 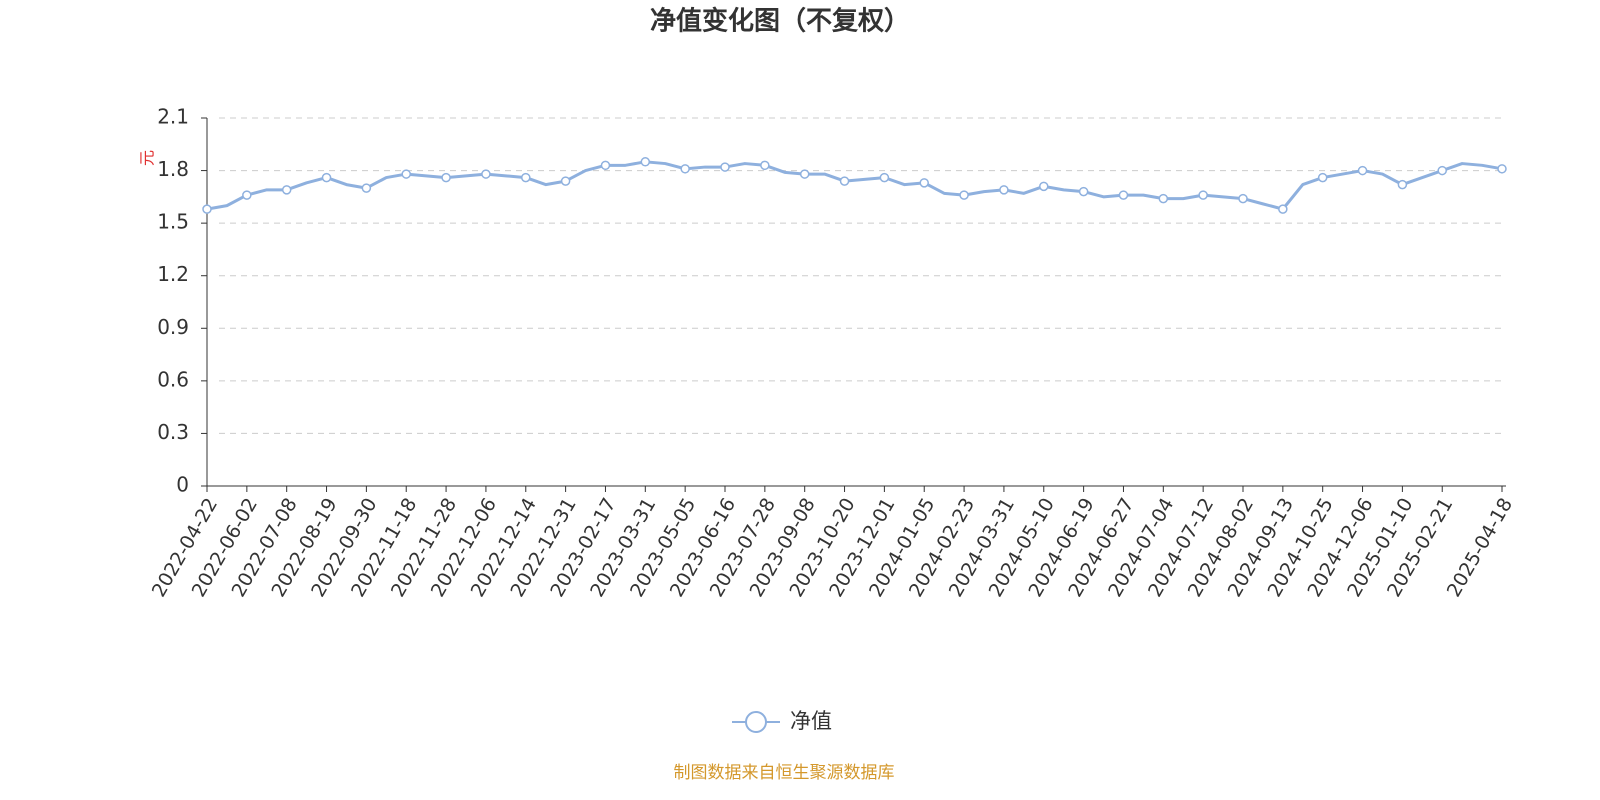 I want to click on y-tick-label: 1.5, so click(x=173, y=222).